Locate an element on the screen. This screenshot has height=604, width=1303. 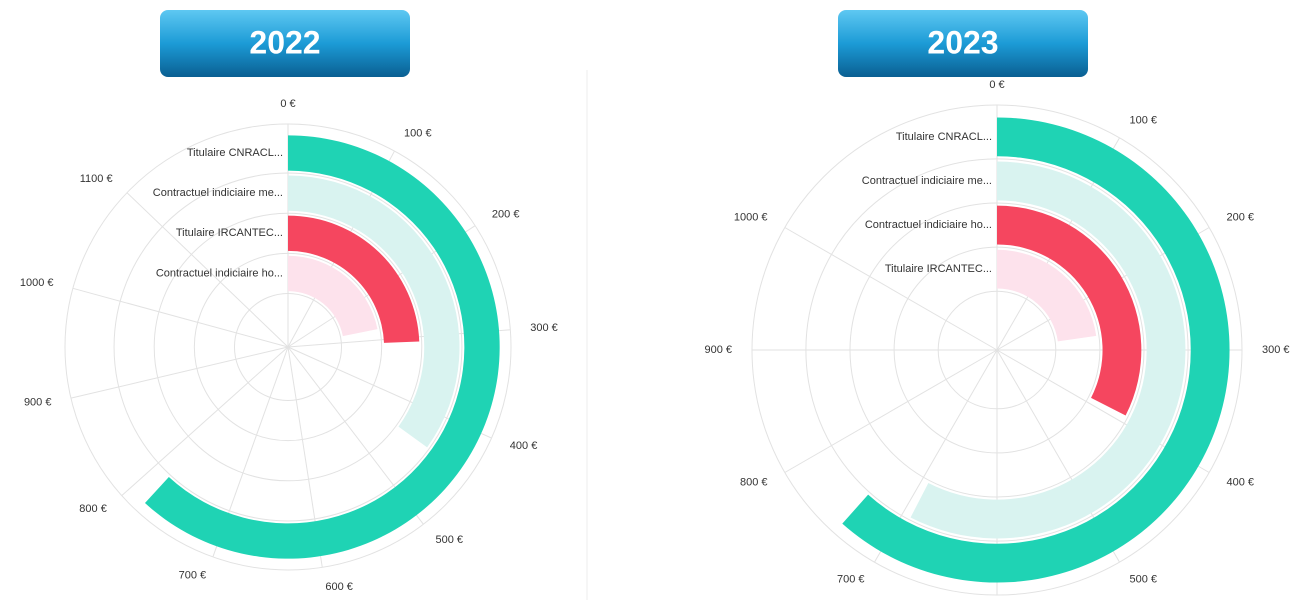
chart-title: 2022 is located at coordinates (284, 42).